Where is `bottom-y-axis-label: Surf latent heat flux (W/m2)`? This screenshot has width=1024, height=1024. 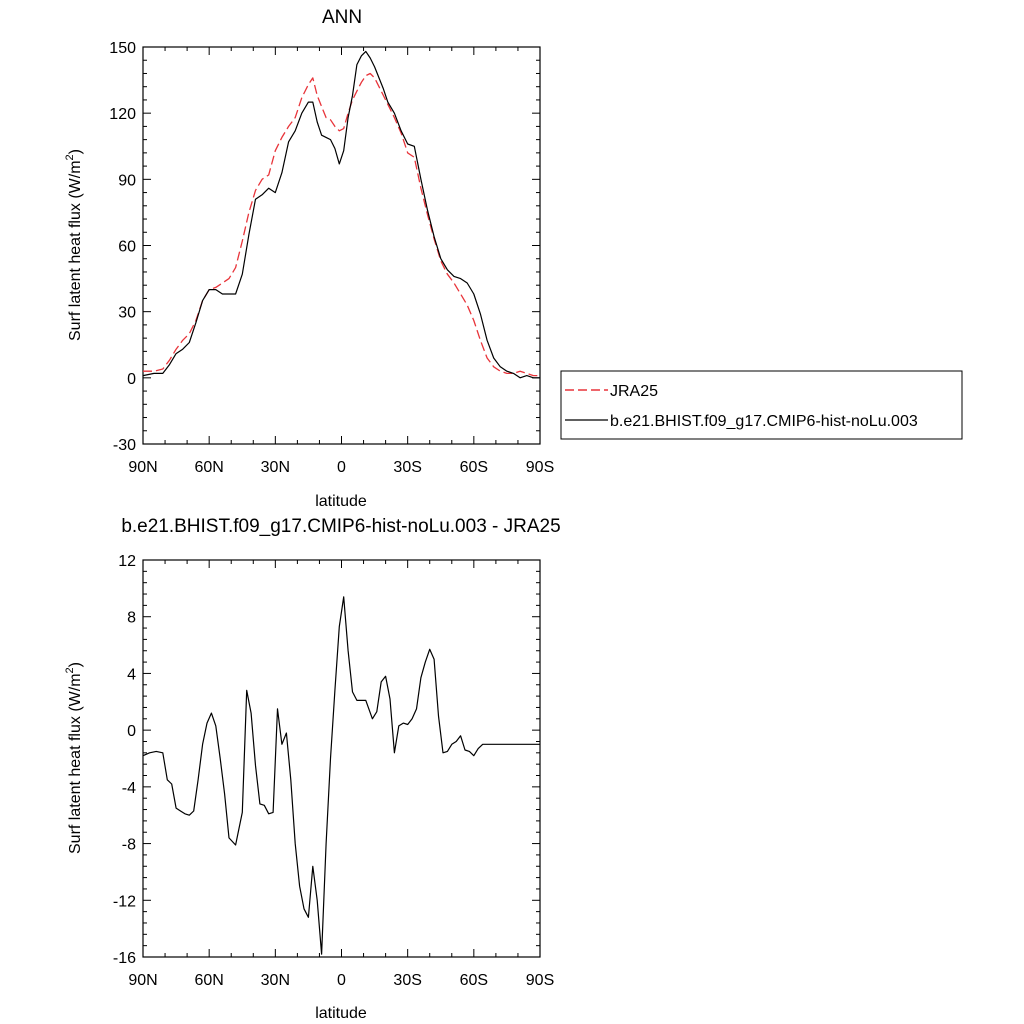 bottom-y-axis-label: Surf latent heat flux (W/m2) is located at coordinates (74, 758).